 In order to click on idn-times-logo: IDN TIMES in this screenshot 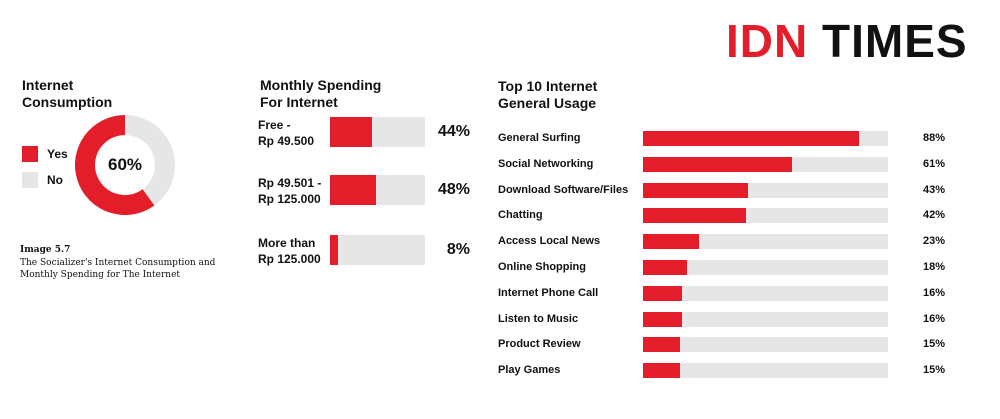, I will do `click(847, 41)`.